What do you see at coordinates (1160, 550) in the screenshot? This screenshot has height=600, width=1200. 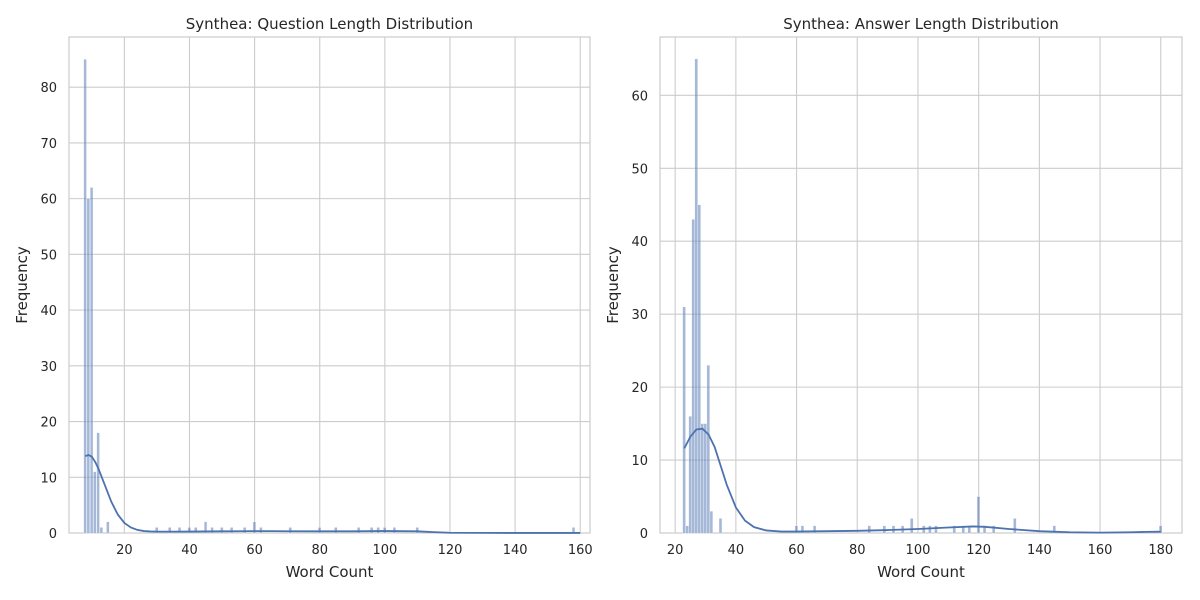 I see `x-tick-label: 180` at bounding box center [1160, 550].